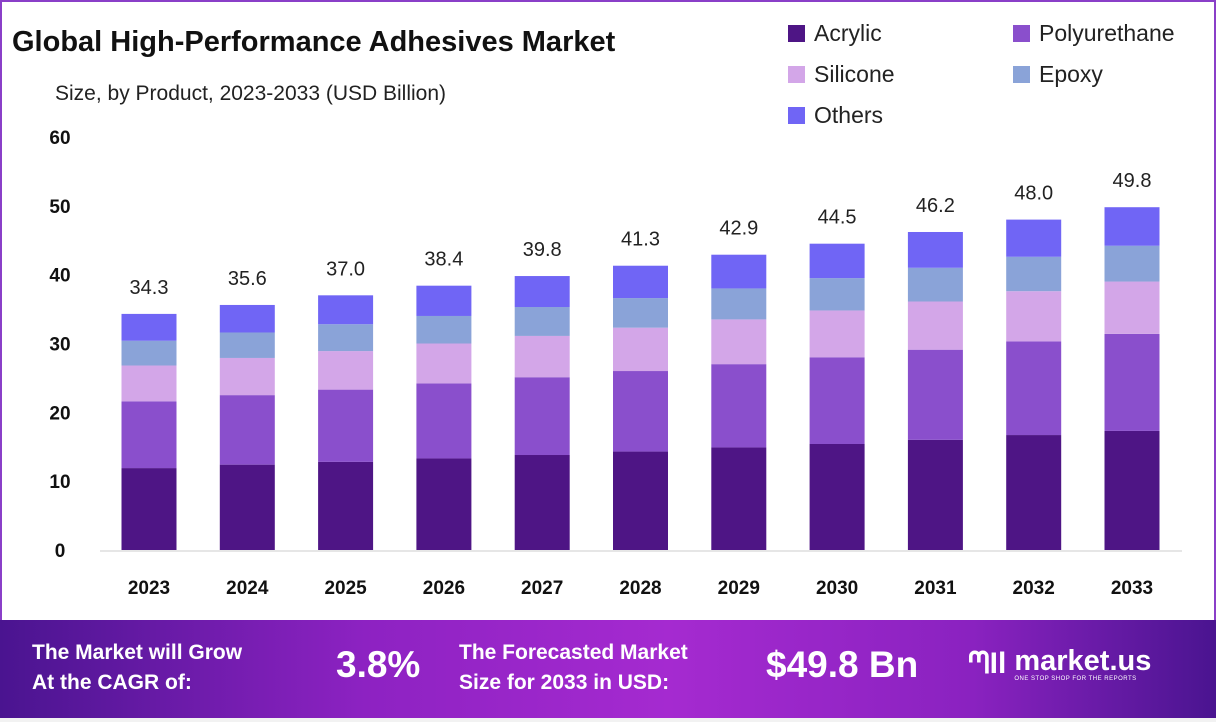 Image resolution: width=1216 pixels, height=722 pixels. Describe the element at coordinates (854, 74) in the screenshot. I see `legend-label: Silicone` at that location.